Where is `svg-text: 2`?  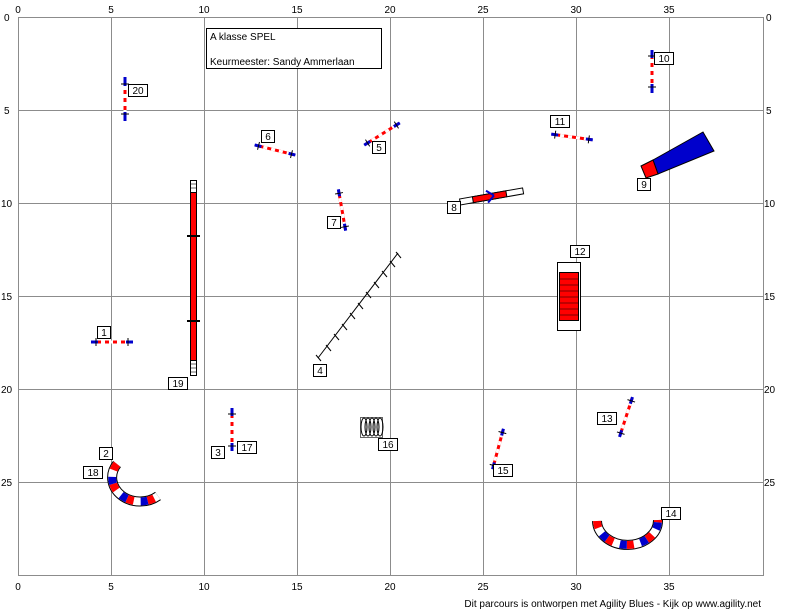 svg-text: 2 is located at coordinates (106, 454).